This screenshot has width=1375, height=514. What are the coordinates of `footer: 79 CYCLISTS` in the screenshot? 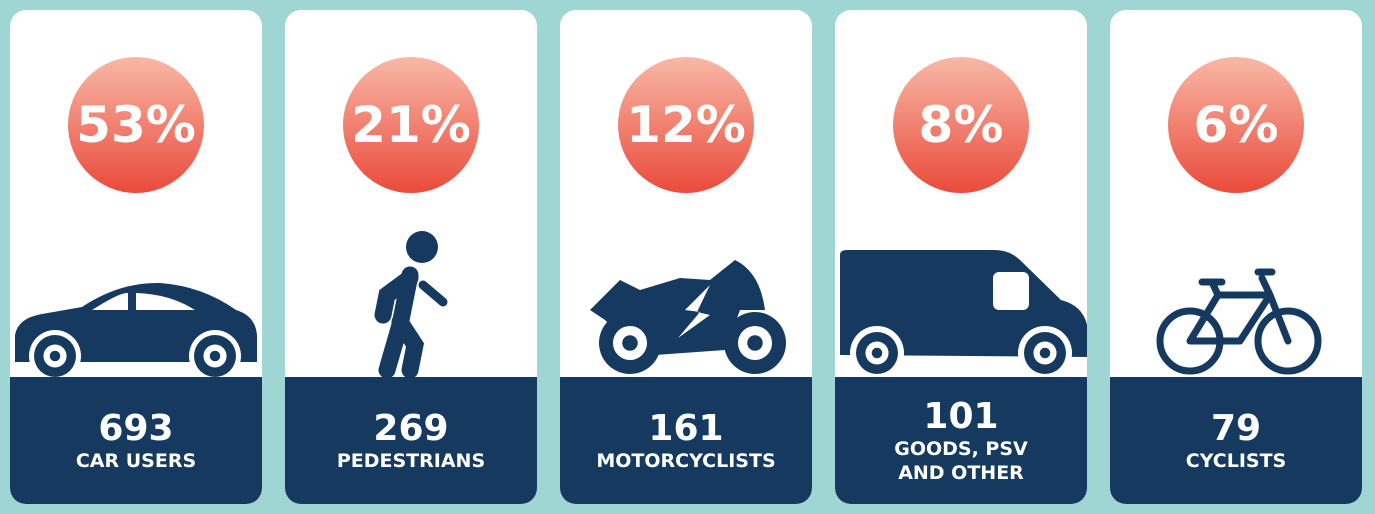 It's located at (1236, 440).